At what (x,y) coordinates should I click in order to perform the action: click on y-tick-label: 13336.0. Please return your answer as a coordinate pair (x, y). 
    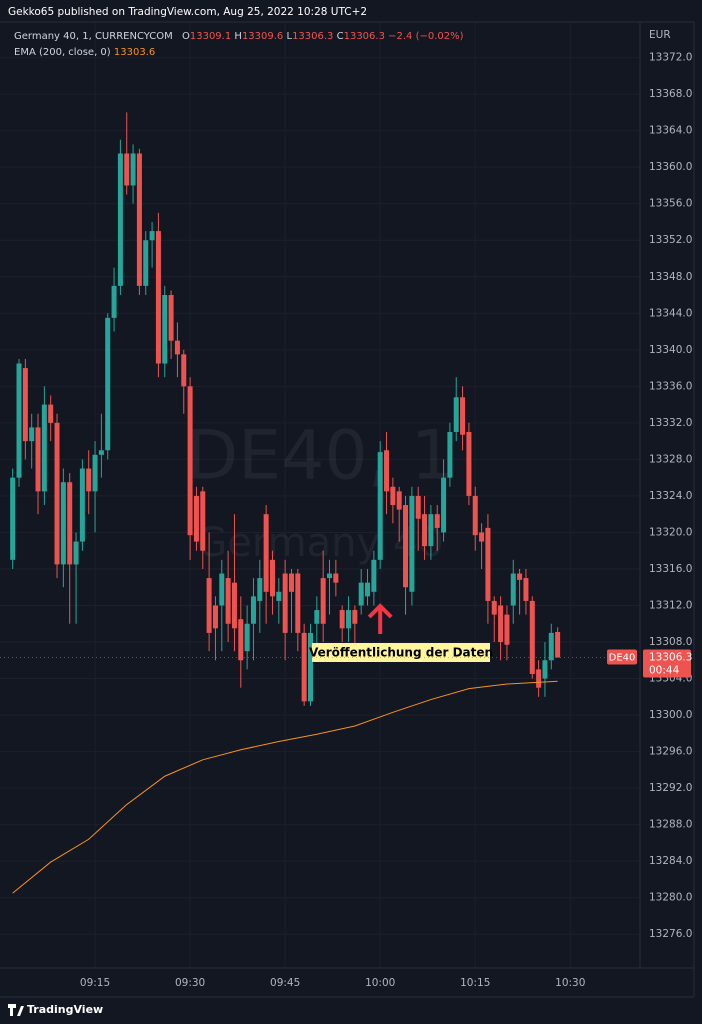
    Looking at the image, I should click on (670, 386).